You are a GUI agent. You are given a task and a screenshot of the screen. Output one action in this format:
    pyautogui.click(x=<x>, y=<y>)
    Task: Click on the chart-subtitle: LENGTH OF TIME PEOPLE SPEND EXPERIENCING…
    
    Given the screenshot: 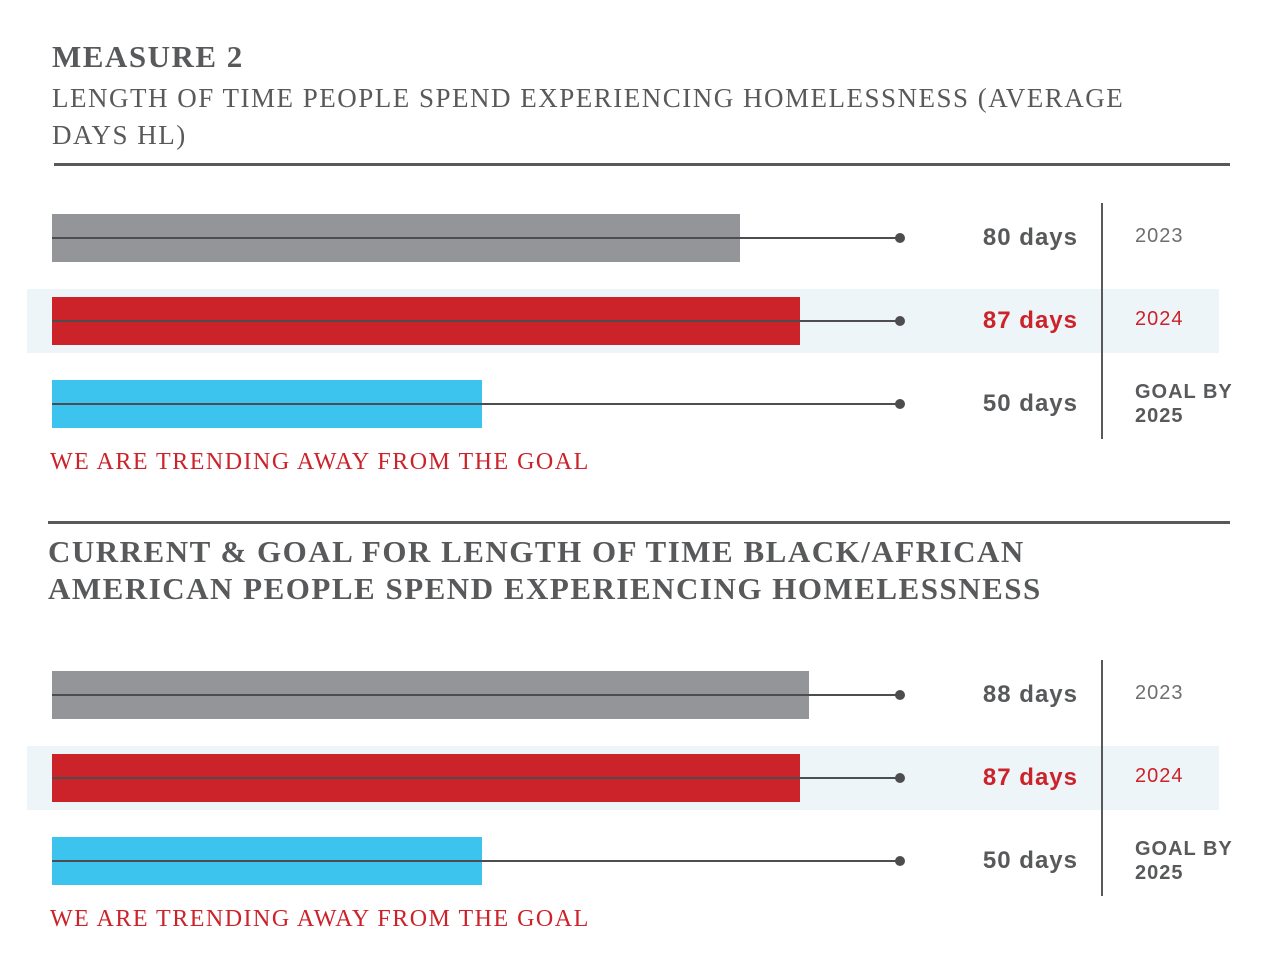 What is the action you would take?
    pyautogui.click(x=588, y=116)
    